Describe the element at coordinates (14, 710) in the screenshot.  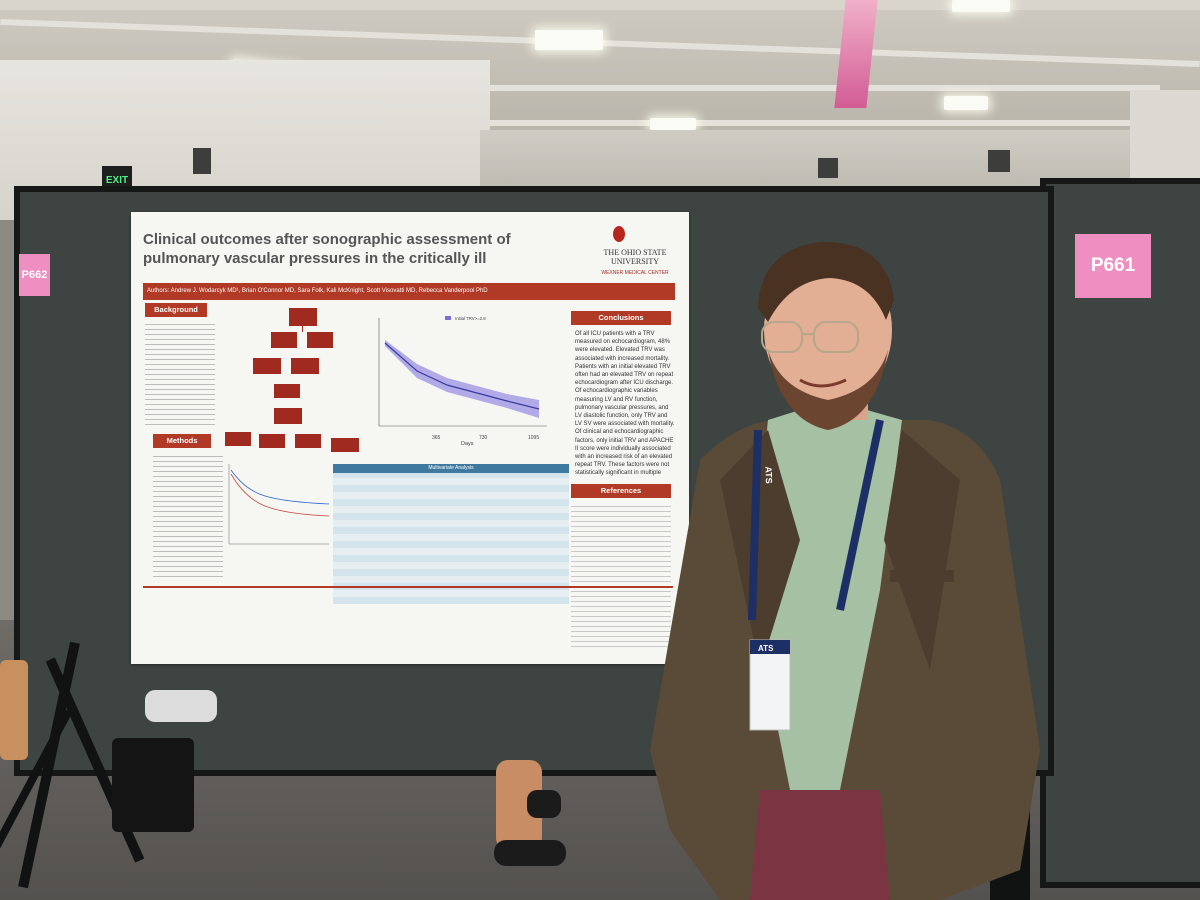
I see `background-person-leg` at that location.